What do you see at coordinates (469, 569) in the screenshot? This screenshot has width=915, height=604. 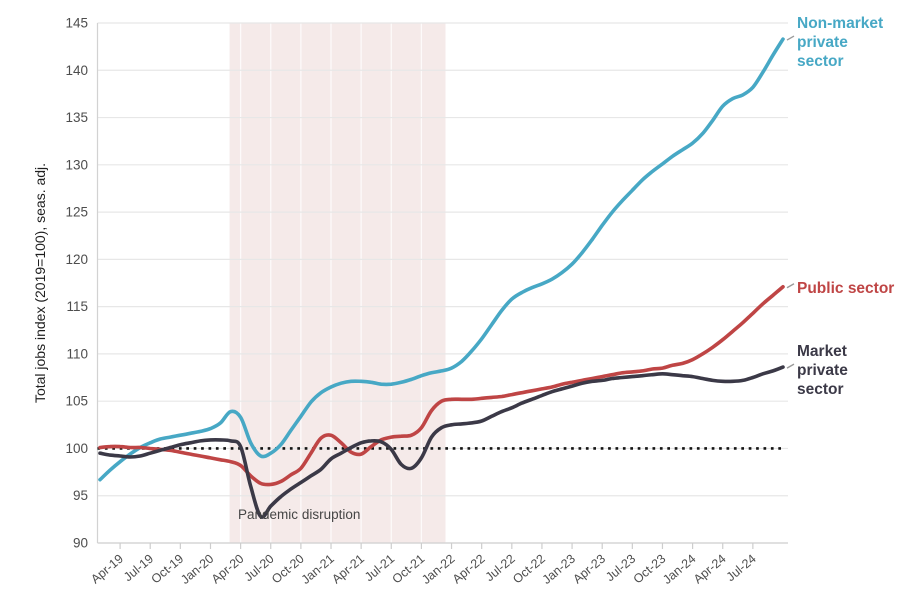 I see `x-tick-label: Apr-22` at bounding box center [469, 569].